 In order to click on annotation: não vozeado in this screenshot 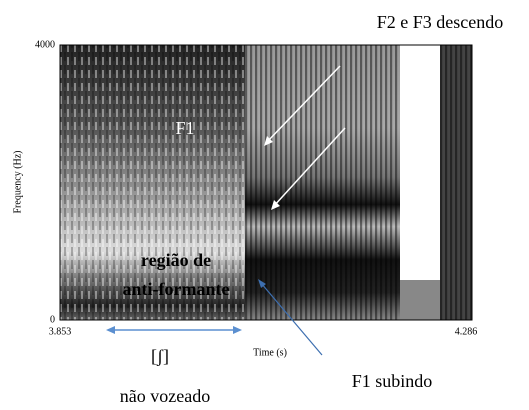, I will do `click(165, 396)`.